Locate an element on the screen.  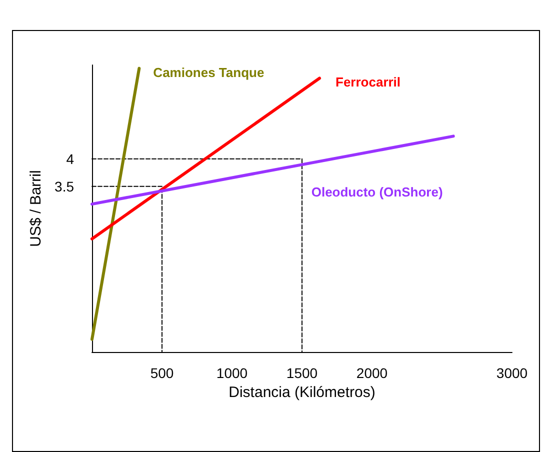
x-tick-label: 500 is located at coordinates (162, 373).